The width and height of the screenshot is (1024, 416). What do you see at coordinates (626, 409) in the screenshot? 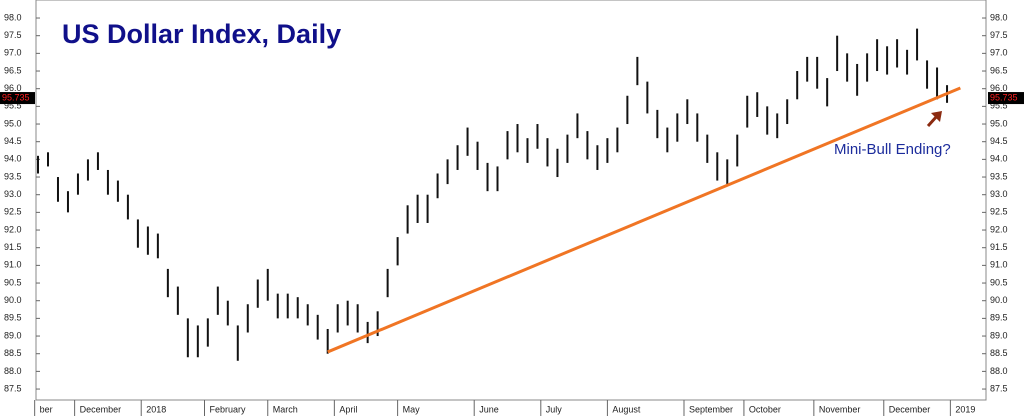
I see `x-tick-label: August` at bounding box center [626, 409].